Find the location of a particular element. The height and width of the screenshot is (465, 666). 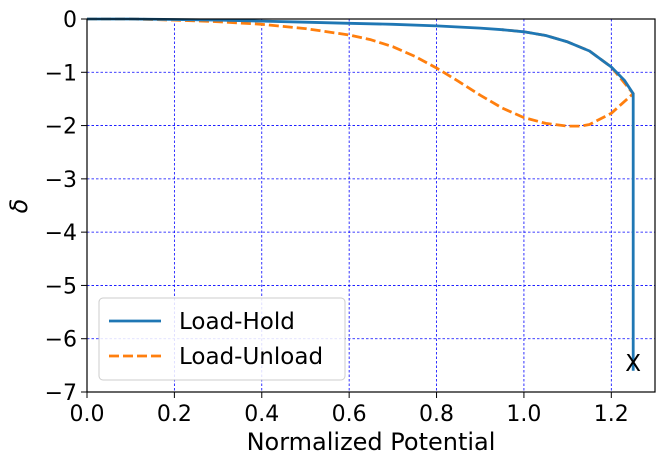

x-axis-label: Normalized Potential is located at coordinates (371, 442).